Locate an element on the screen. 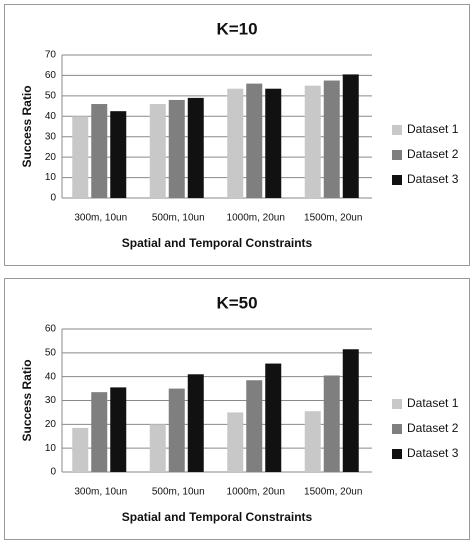  y-tick-label: 70 is located at coordinates (51, 55).